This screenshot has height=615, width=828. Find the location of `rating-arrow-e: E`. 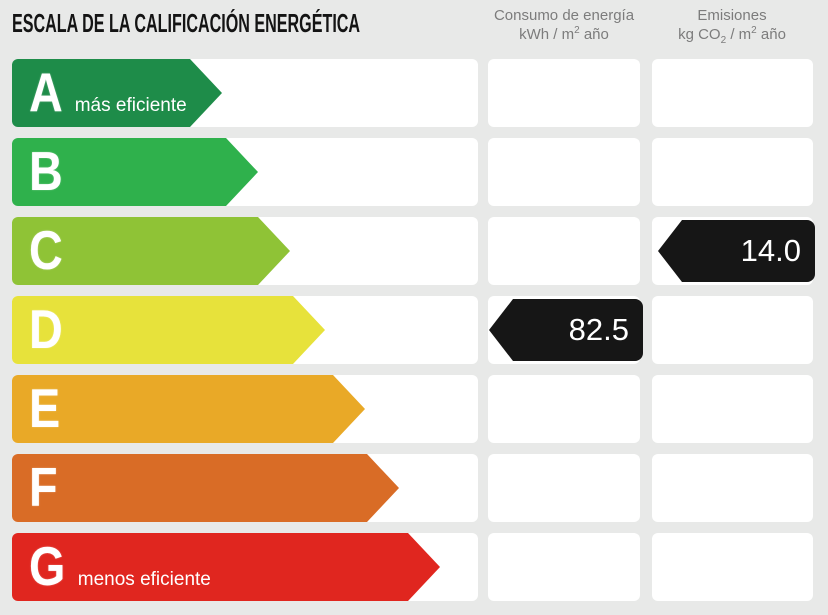

rating-arrow-e: E is located at coordinates (188, 409).